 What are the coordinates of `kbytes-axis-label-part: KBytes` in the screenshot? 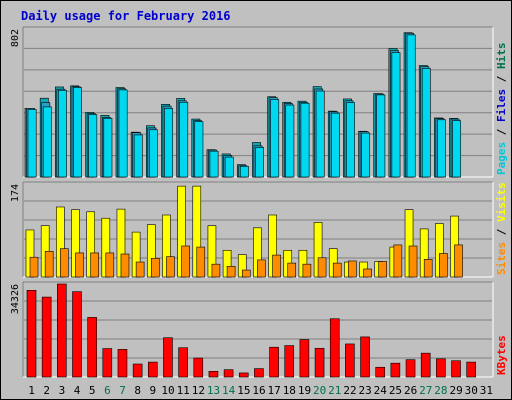 It's located at (501, 355).